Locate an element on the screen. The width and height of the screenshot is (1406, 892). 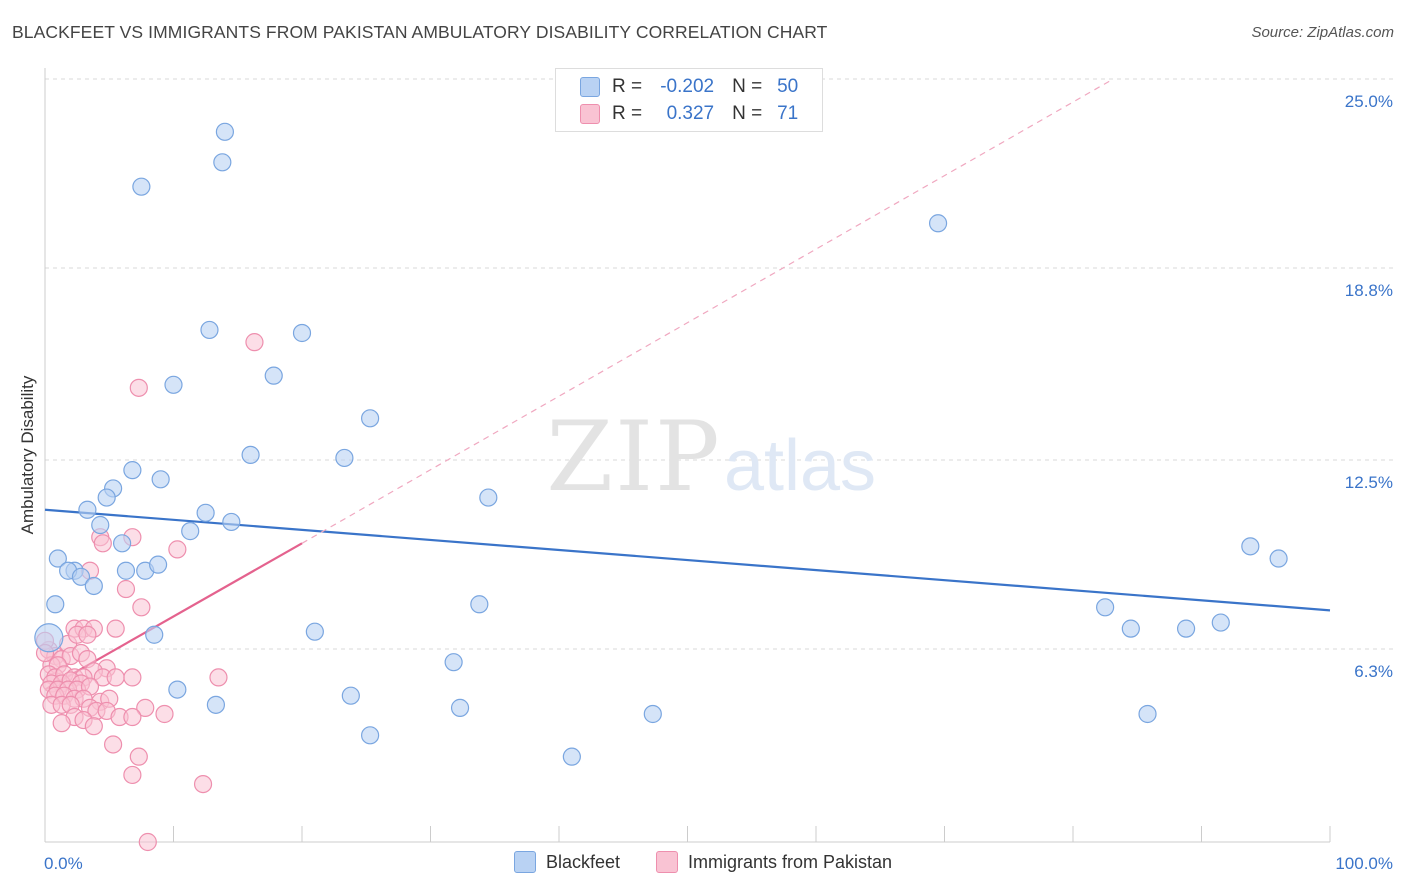
watermark: ZIP atlas is located at coordinates (711, 457).